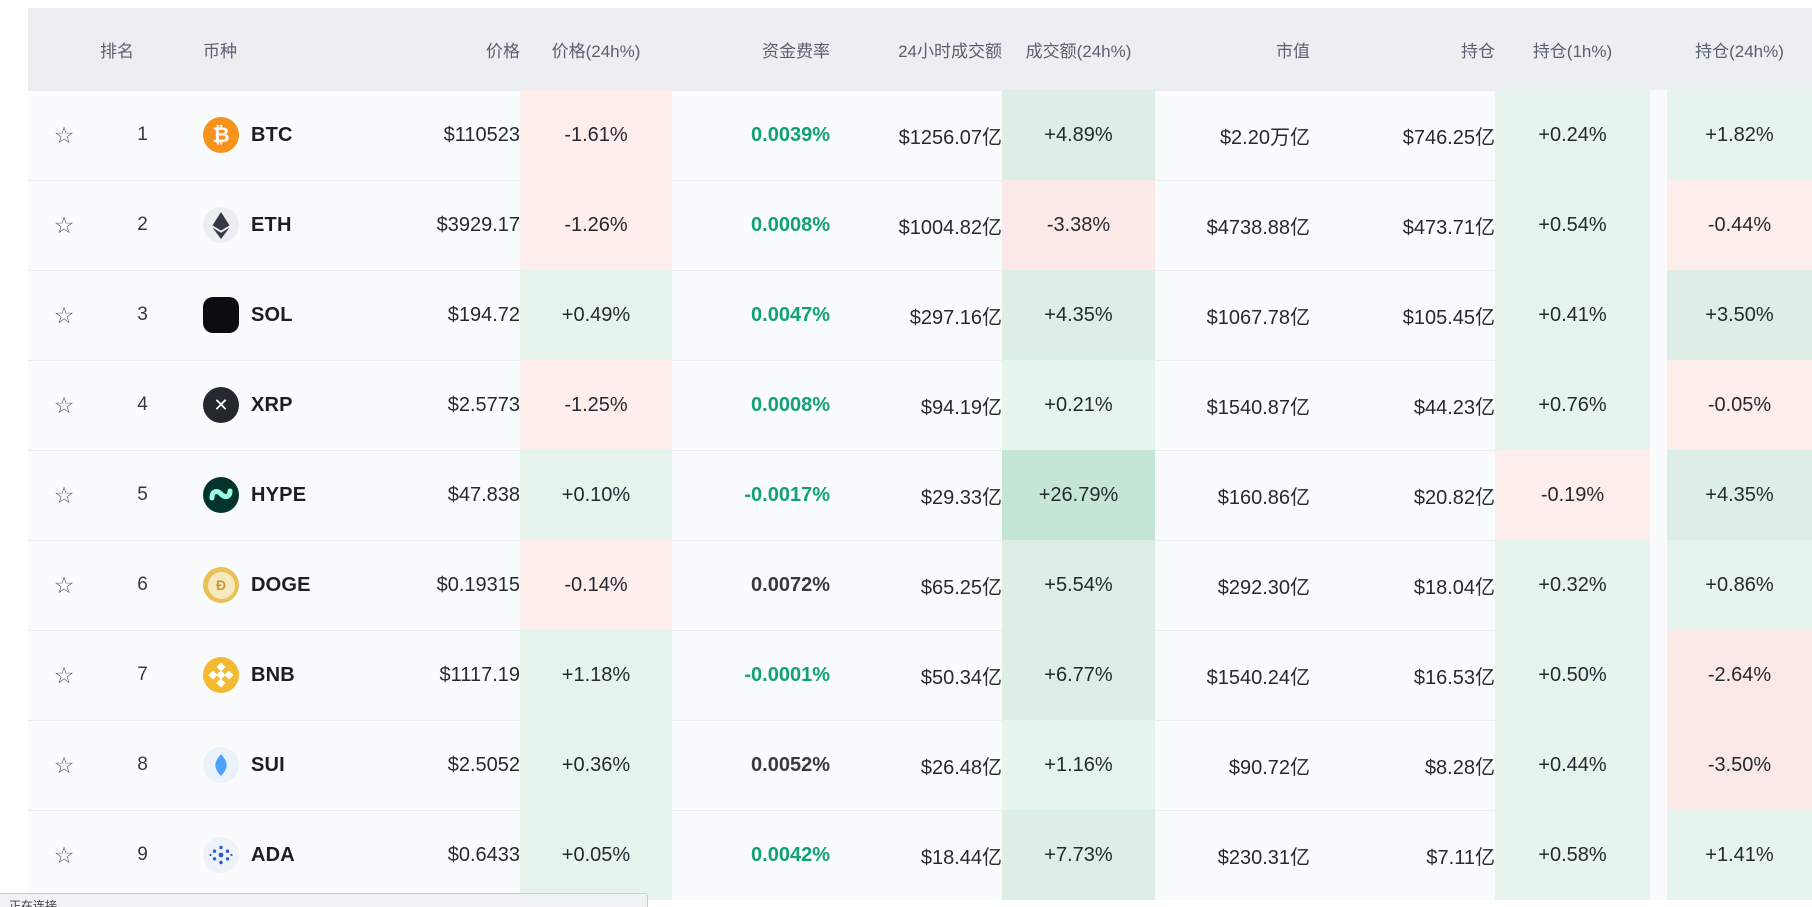 Image resolution: width=1812 pixels, height=907 pixels. Describe the element at coordinates (302, 495) in the screenshot. I see `coin-cell: HYPE` at that location.